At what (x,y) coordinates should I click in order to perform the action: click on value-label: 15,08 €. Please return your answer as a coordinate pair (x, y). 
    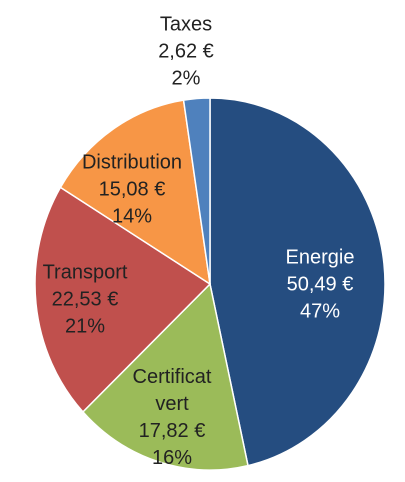
    Looking at the image, I should click on (132, 189).